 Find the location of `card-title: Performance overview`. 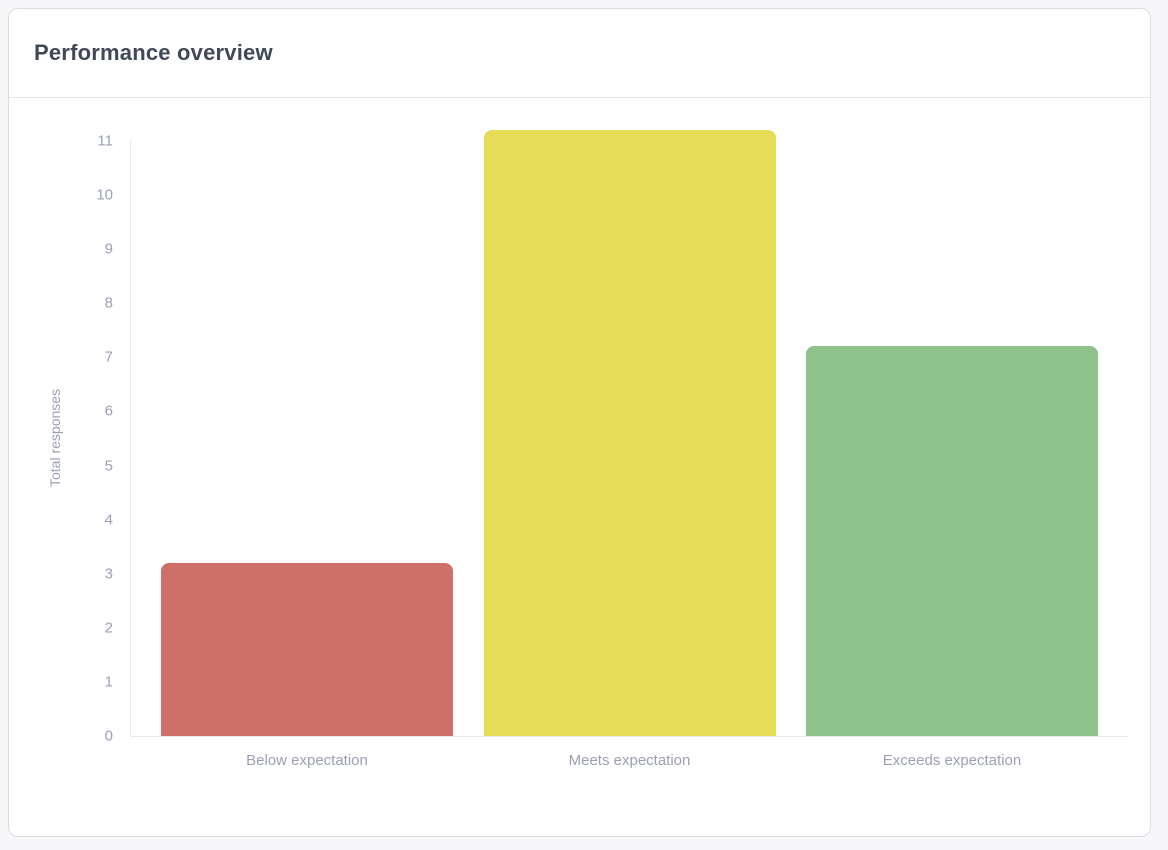

card-title: Performance overview is located at coordinates (153, 52).